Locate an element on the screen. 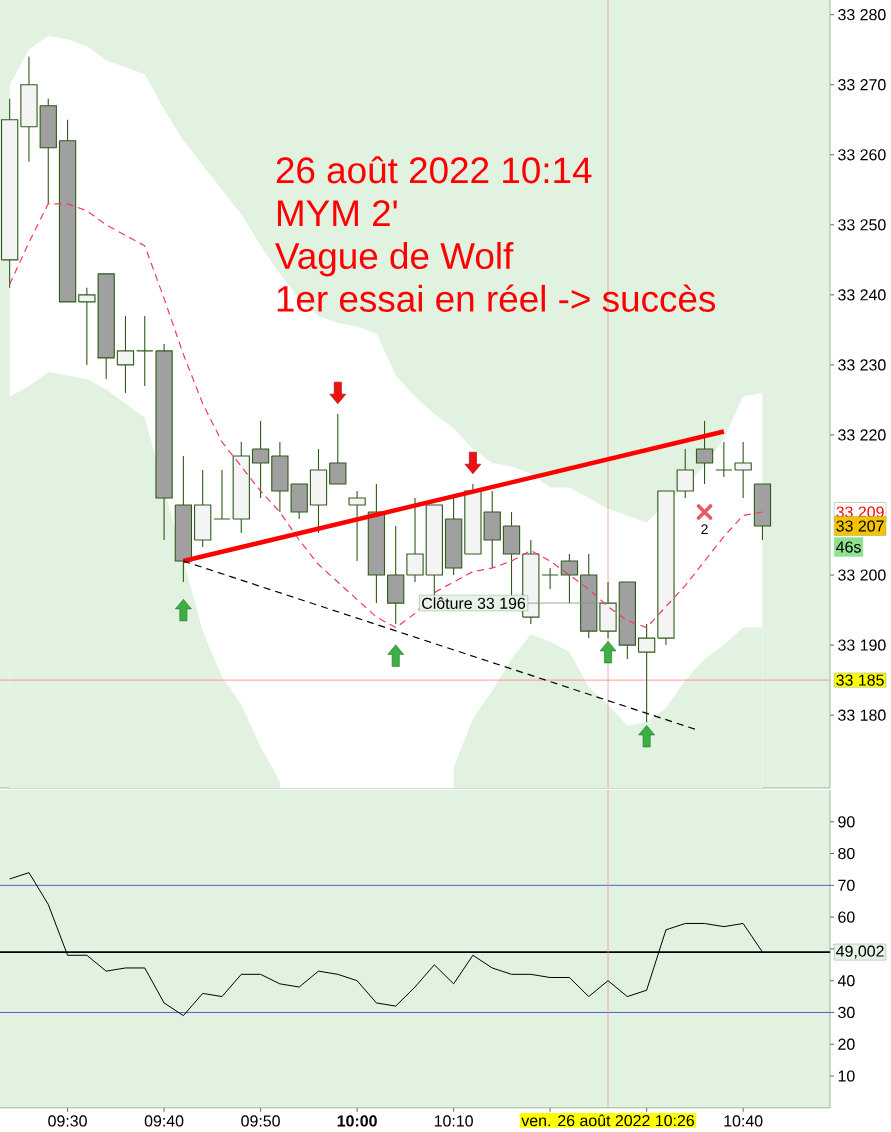 The image size is (891, 1132). annotation: Vague de Wolf is located at coordinates (394, 259).